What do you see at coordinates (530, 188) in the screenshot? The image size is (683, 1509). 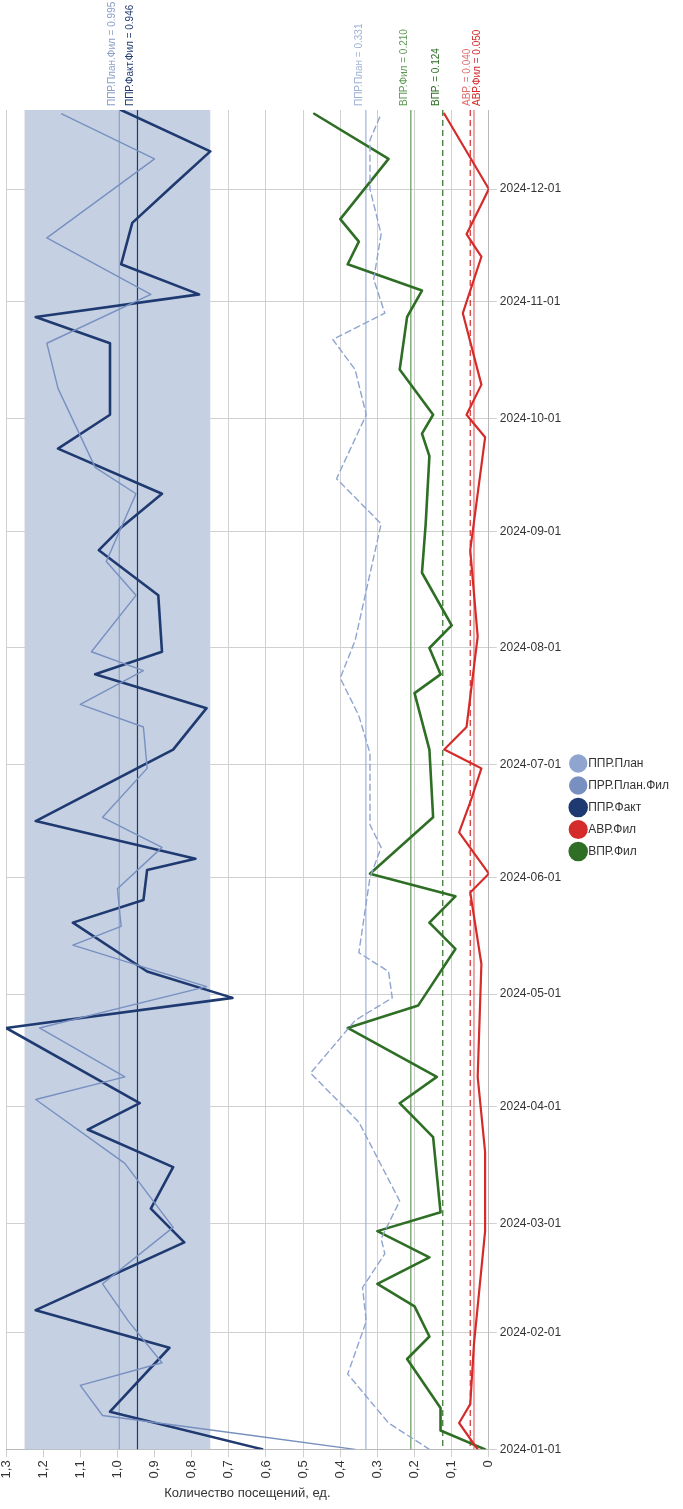 I see `y-tick-label: 2024-12-01` at bounding box center [530, 188].